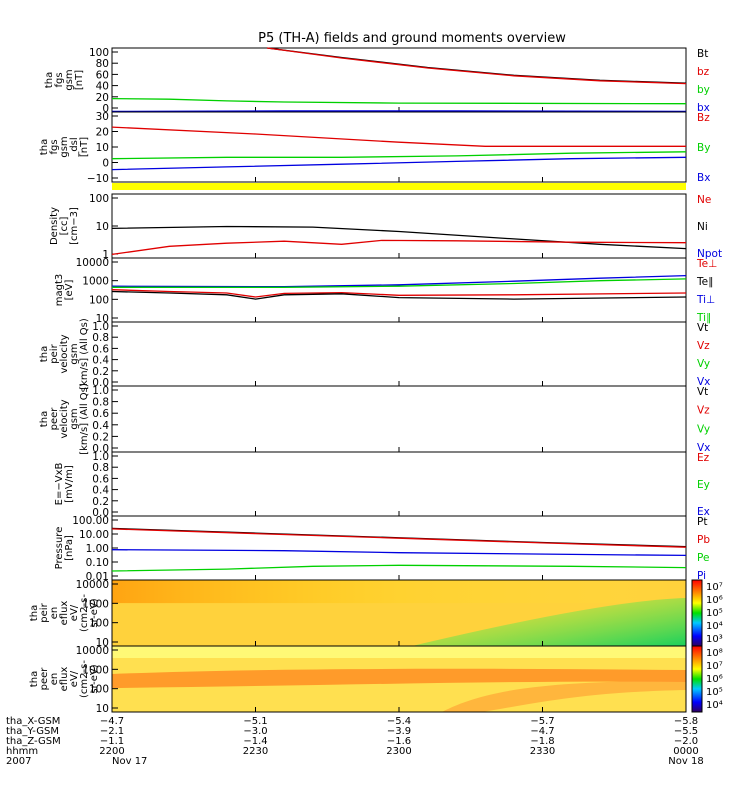 The image size is (750, 800). I want to click on ephemeris-value: −5.7, so click(542, 721).